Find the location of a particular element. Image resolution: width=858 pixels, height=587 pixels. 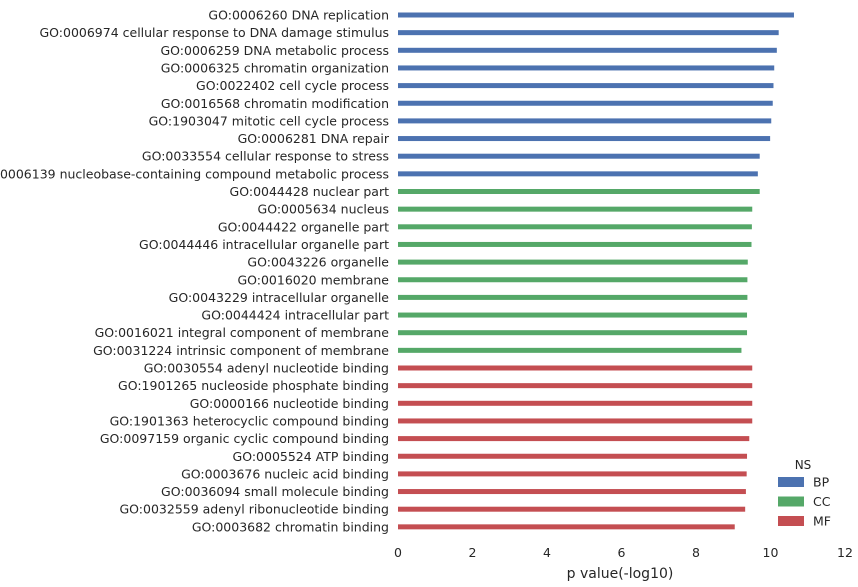

x-tick-label: 6 is located at coordinates (622, 552).